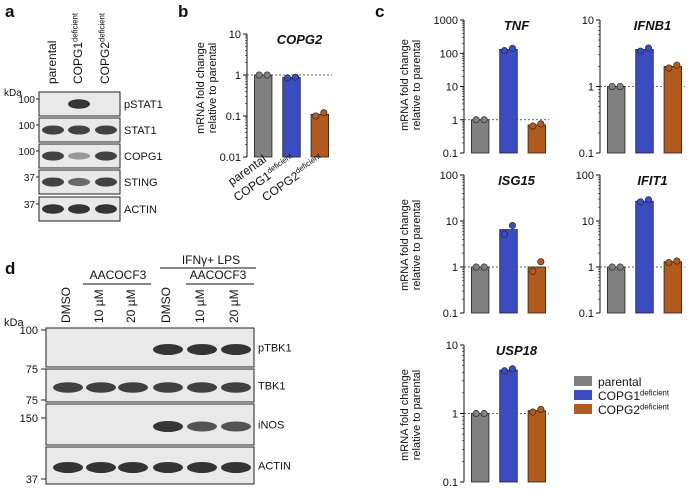 The width and height of the screenshot is (699, 489). I want to click on chart-usp18: 10 1 0.1 USP18, so click(496, 414).